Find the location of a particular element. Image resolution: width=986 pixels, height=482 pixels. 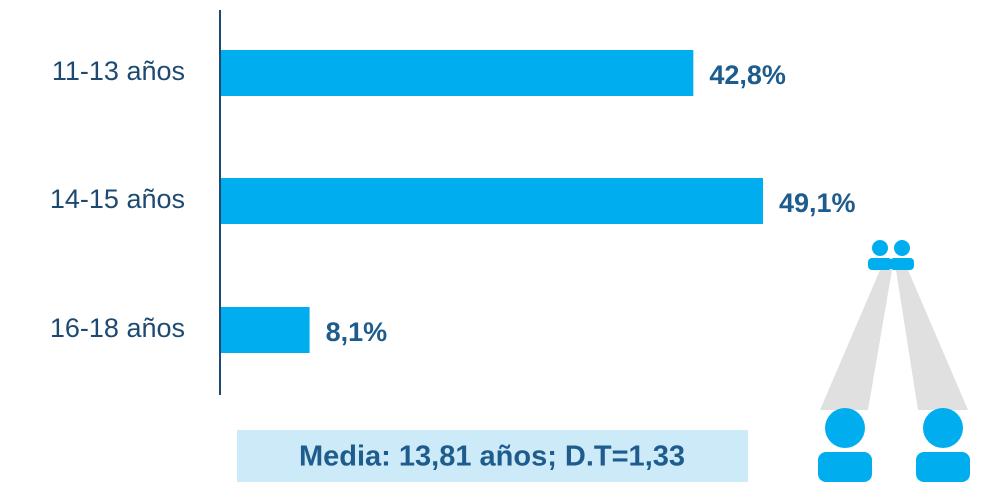

category-label: 14-15 años is located at coordinates (117, 199).